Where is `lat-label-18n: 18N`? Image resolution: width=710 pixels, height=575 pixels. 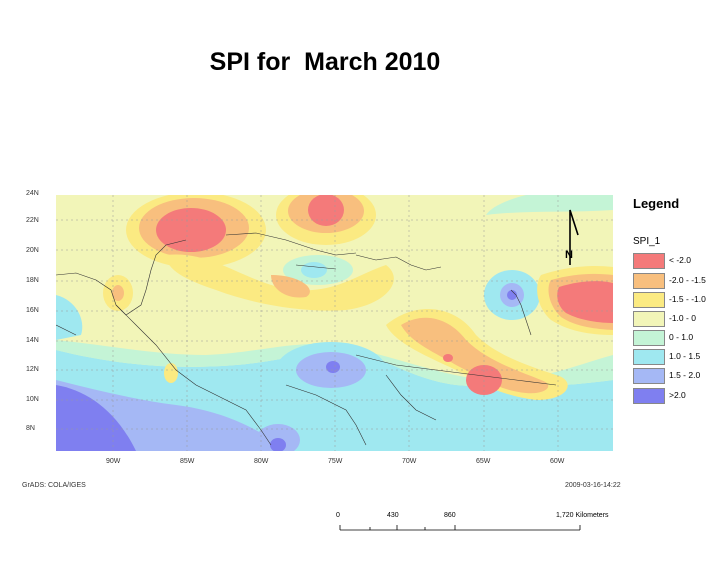
lat-label-18n: 18N is located at coordinates (32, 280).